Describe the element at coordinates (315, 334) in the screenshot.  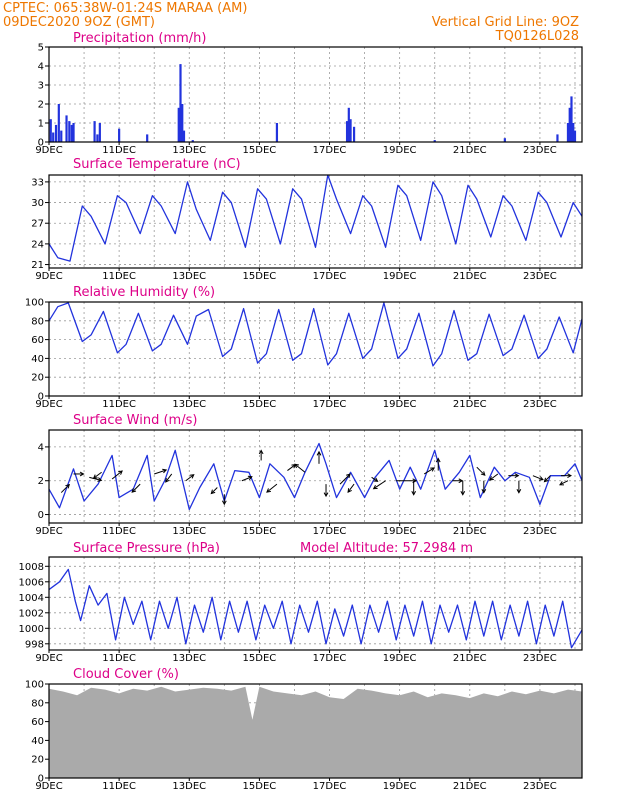
I see `rh-line` at that location.